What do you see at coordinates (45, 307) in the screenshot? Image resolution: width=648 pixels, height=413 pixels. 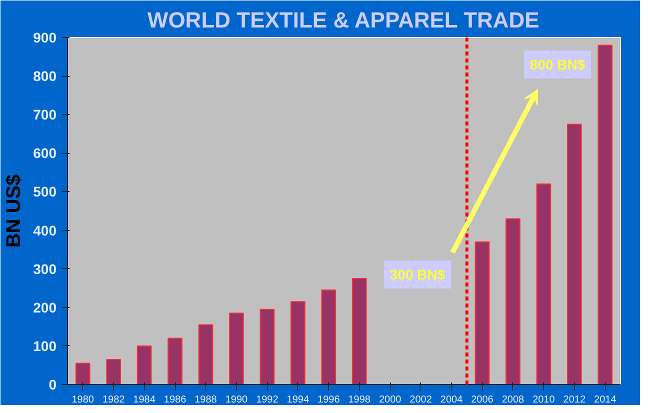 I see `y-tick-label: 200` at bounding box center [45, 307].